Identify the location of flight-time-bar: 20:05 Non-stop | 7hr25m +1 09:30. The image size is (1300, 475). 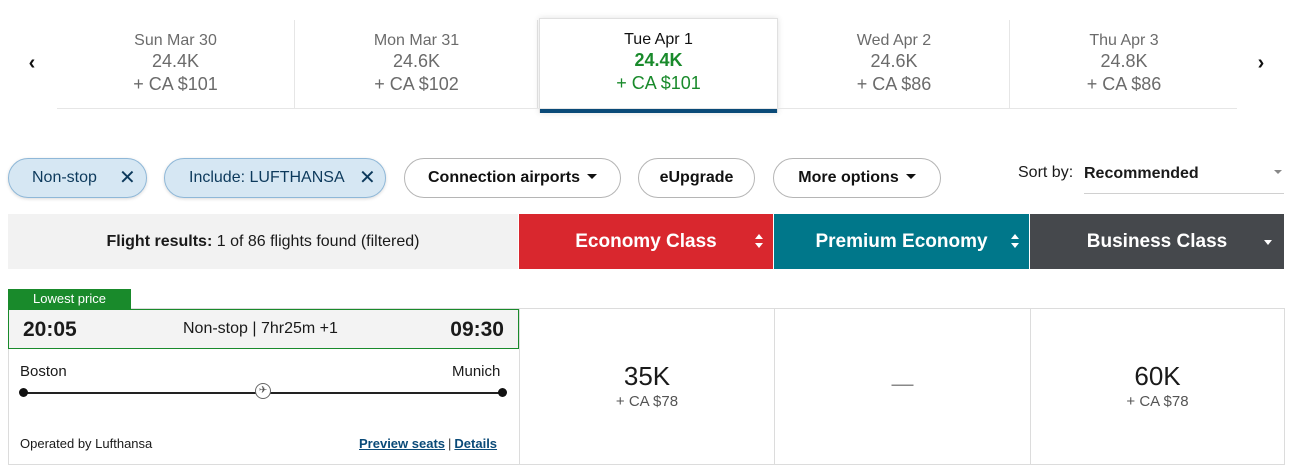
(263, 329).